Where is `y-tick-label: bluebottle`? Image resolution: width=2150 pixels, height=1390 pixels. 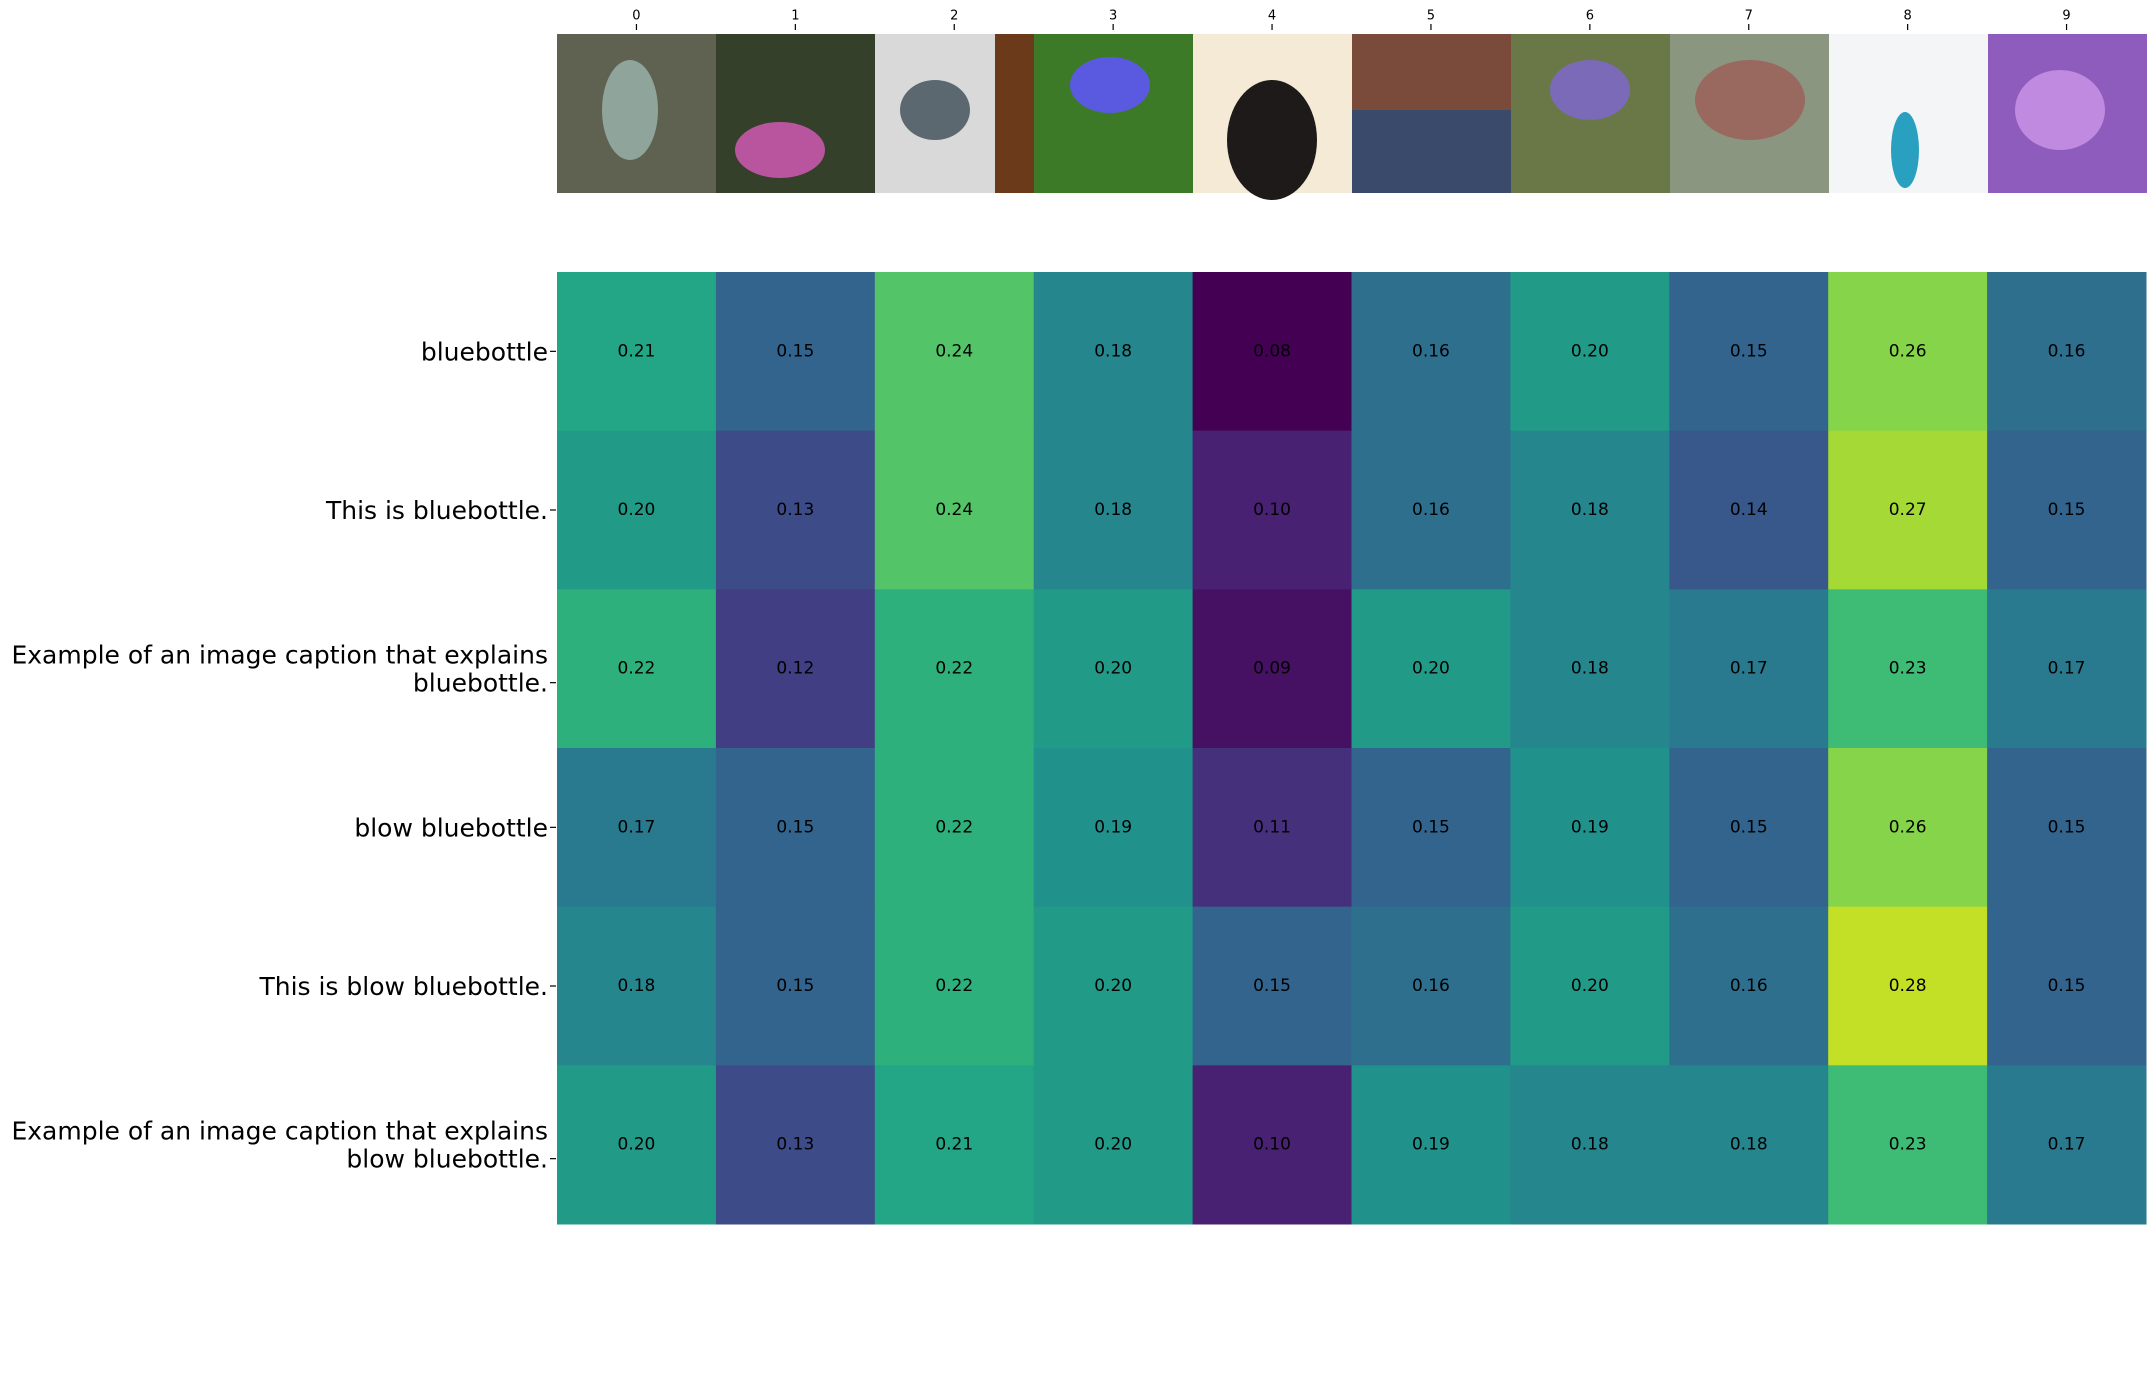
y-tick-label: bluebottle is located at coordinates (484, 351).